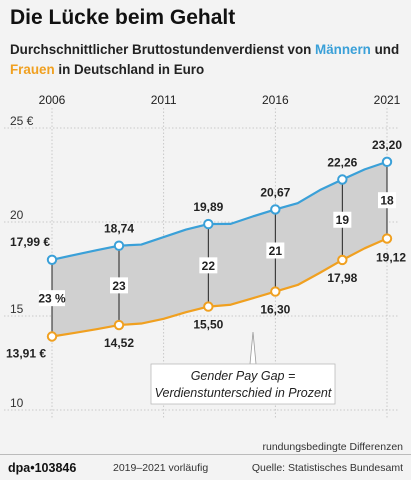 The height and width of the screenshot is (480, 411). What do you see at coordinates (119, 343) in the screenshot?
I see `women-value-label: 14,52` at bounding box center [119, 343].